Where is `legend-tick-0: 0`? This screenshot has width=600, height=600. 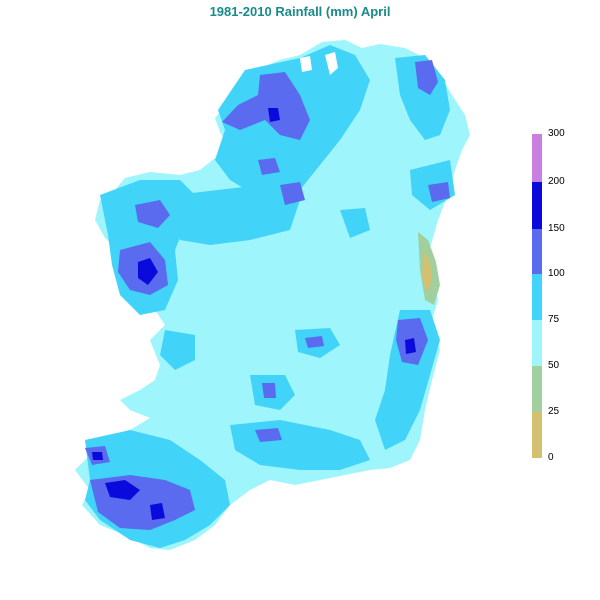
legend-tick-0: 0 is located at coordinates (551, 457).